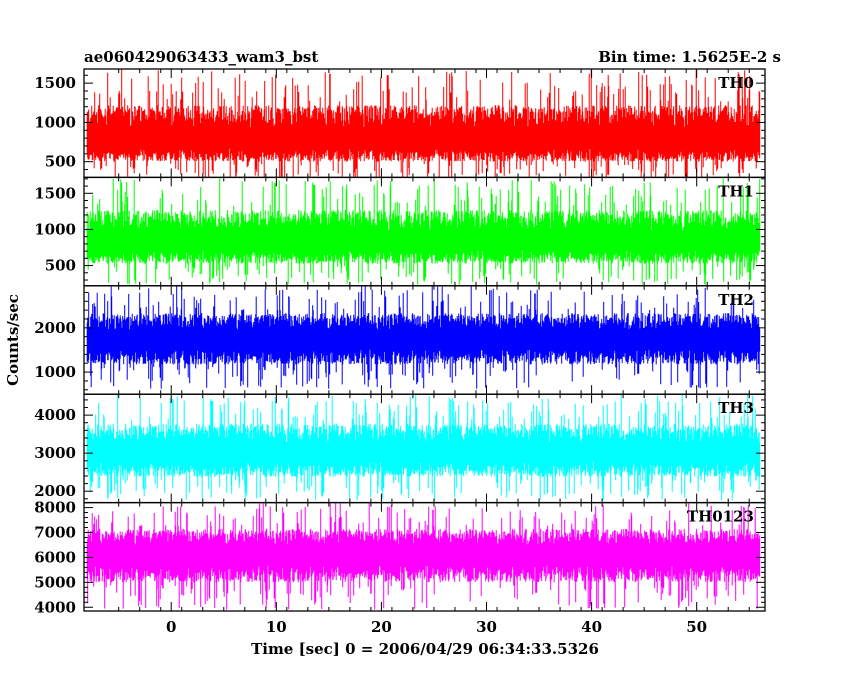 The height and width of the screenshot is (680, 850). What do you see at coordinates (423, 231) in the screenshot?
I see `series-th1-line` at bounding box center [423, 231].